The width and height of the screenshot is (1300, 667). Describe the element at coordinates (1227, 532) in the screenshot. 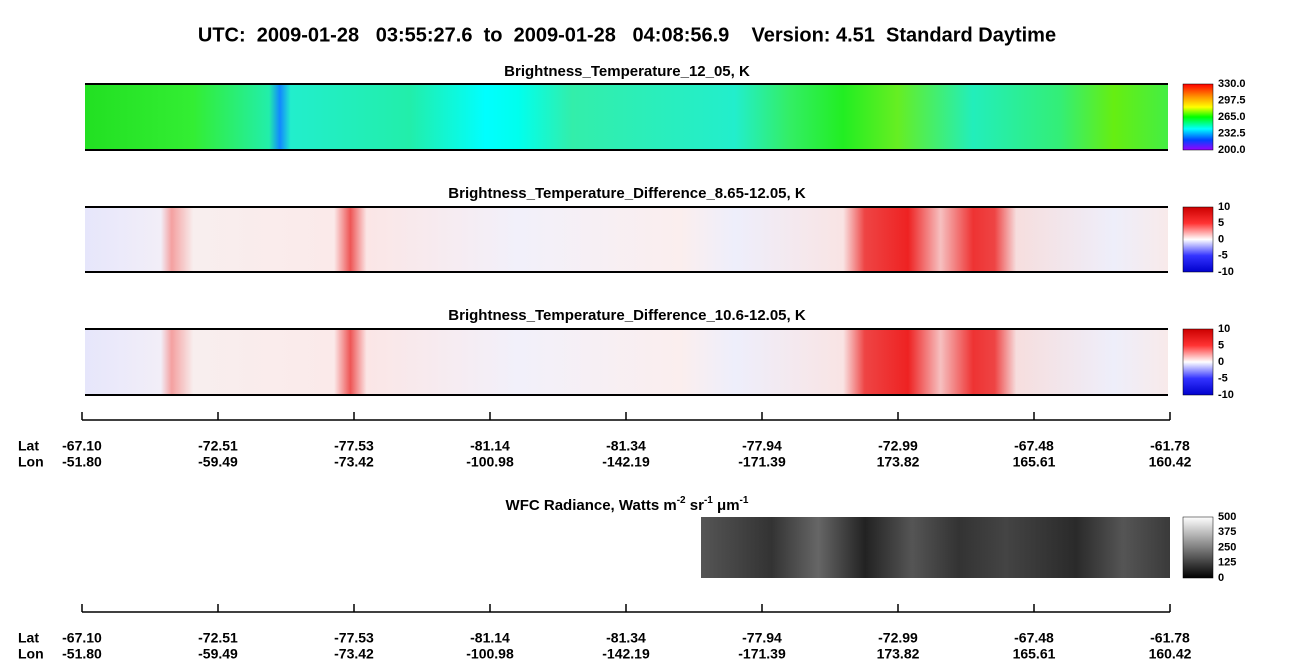

I see `colorbar-label: 375` at that location.